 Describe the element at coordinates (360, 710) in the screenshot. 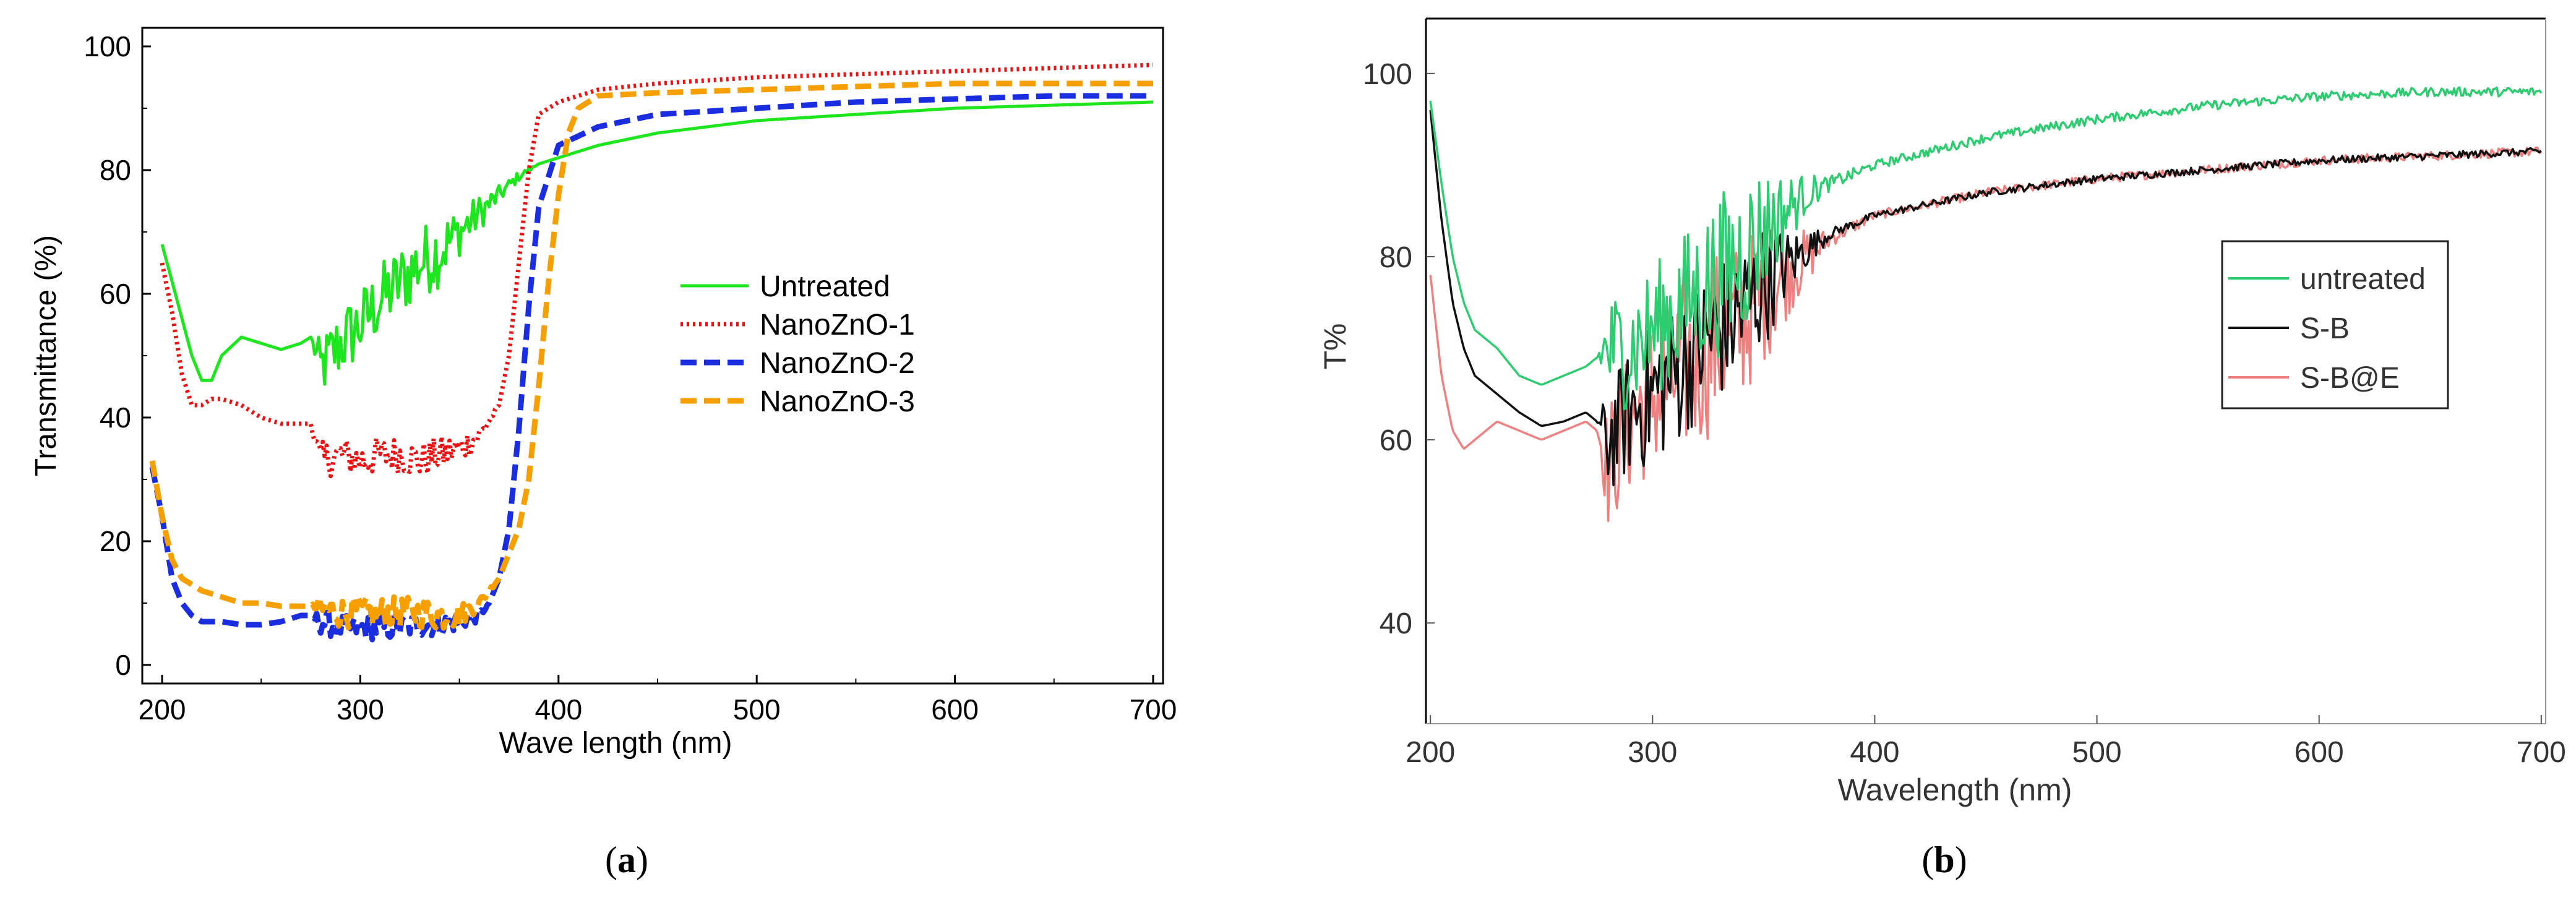

I see `panel-a-x-tick-label: 300` at that location.